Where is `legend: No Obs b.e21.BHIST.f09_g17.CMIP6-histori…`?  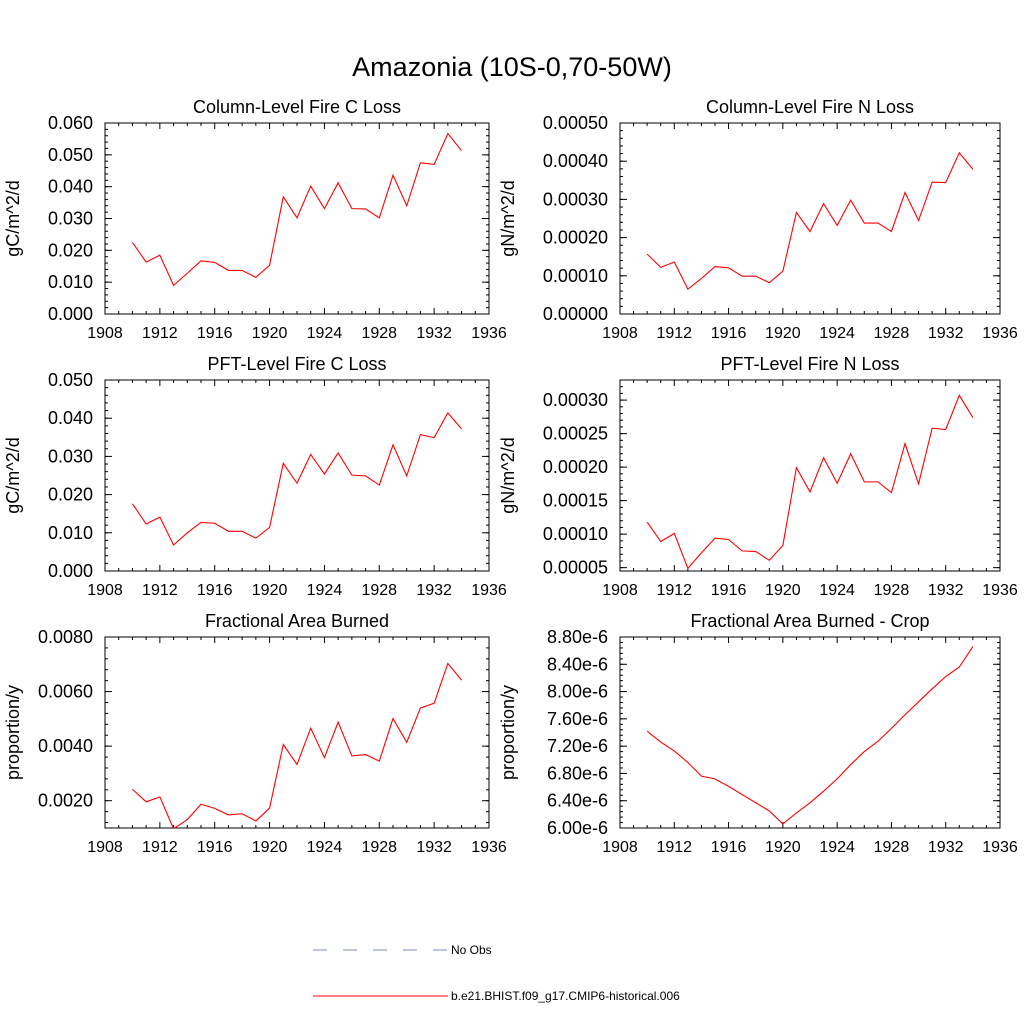
legend: No Obs b.e21.BHIST.f09_g17.CMIP6-histori… is located at coordinates (496, 973).